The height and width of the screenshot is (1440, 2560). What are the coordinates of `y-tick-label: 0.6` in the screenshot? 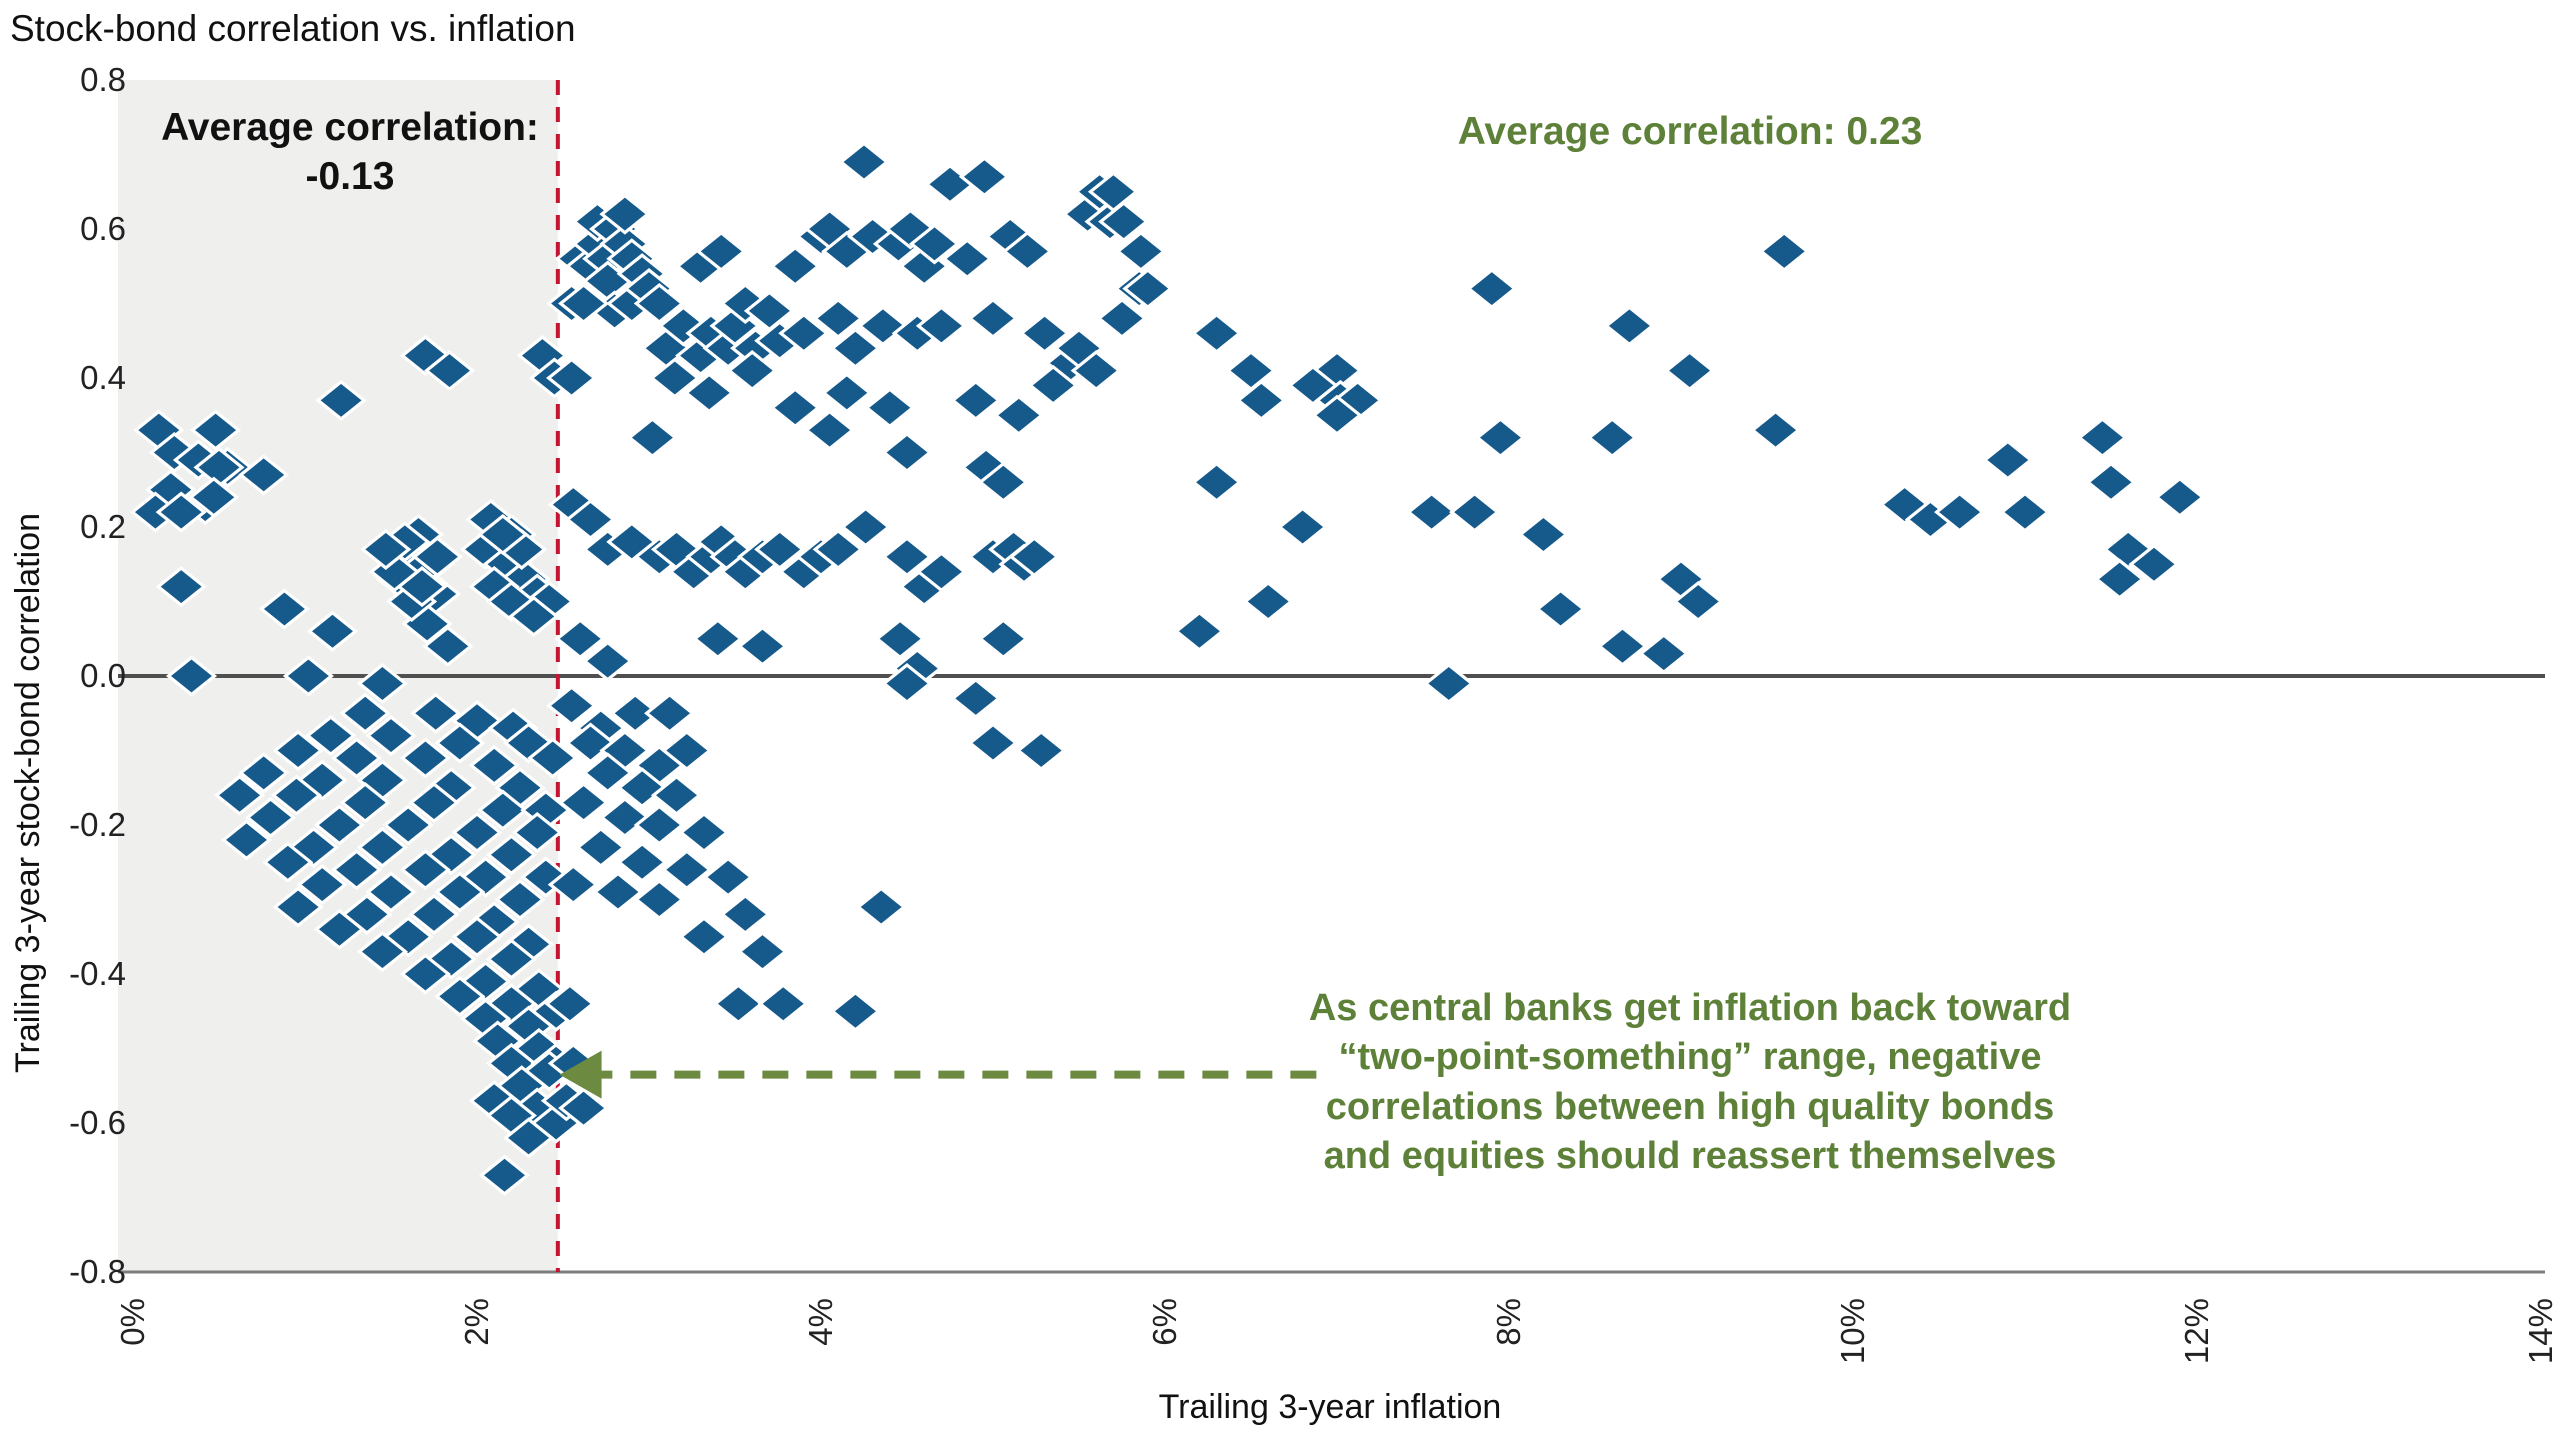 It's located at (103, 228).